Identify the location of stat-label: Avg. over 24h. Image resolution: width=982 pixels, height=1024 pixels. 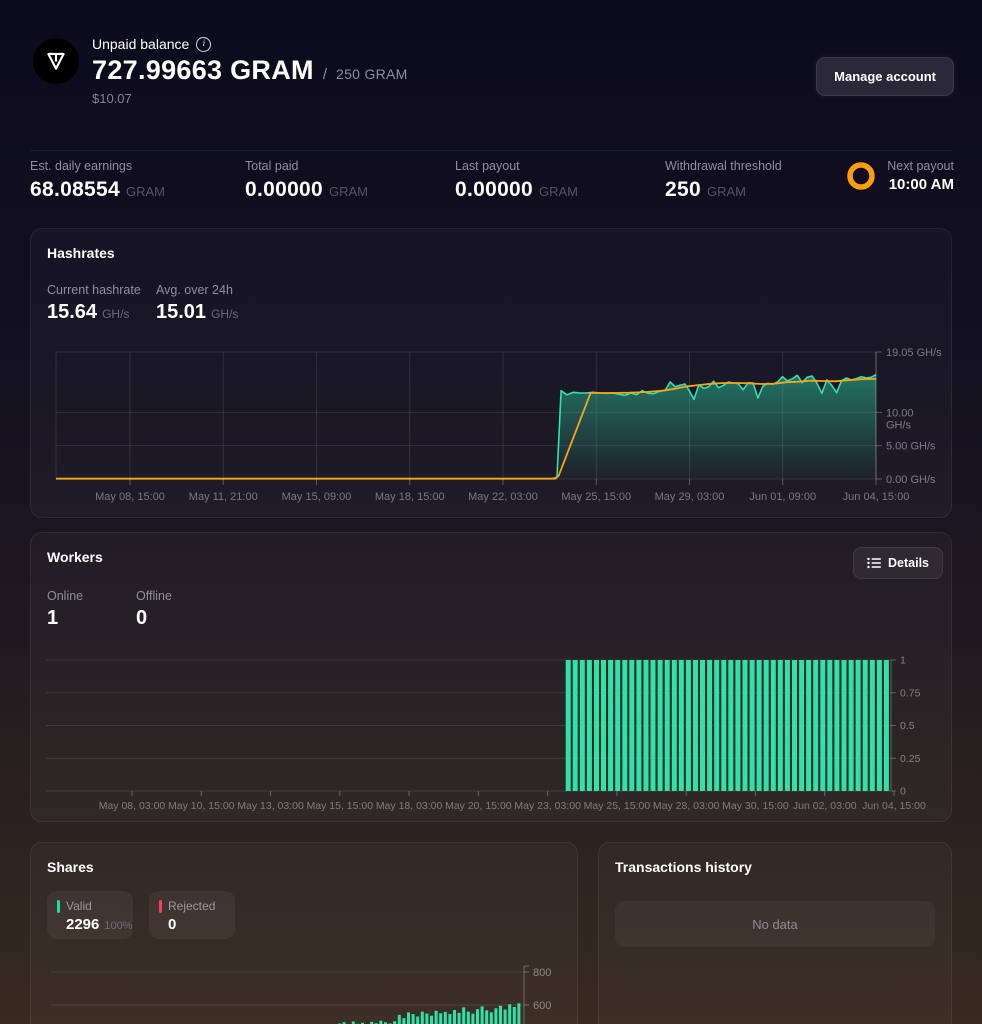
(194, 290).